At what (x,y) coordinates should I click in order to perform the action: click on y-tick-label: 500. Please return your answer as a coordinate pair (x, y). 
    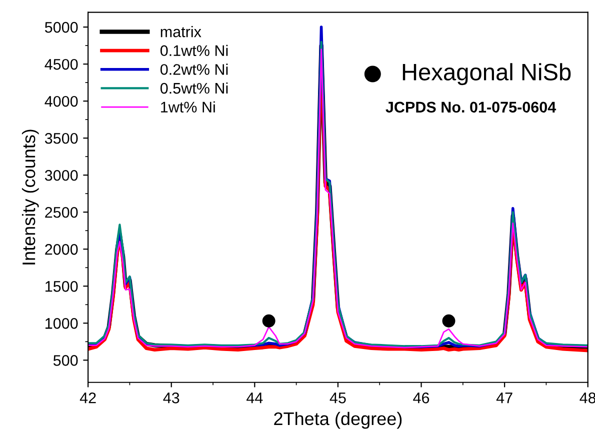
    Looking at the image, I should click on (65, 360).